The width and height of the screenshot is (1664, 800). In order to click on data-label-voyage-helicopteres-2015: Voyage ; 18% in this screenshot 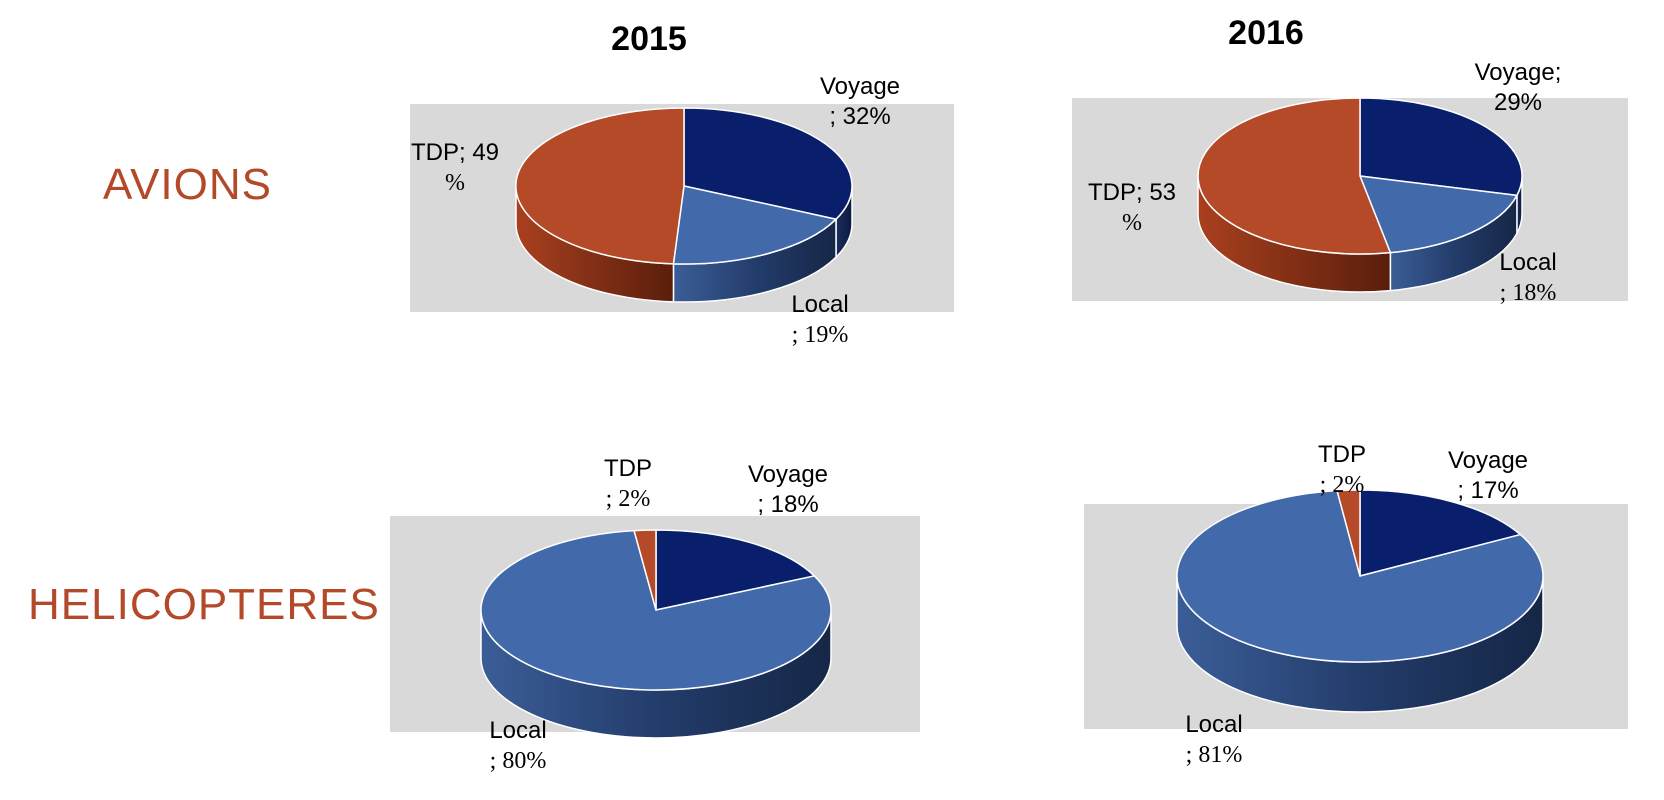, I will do `click(788, 489)`.